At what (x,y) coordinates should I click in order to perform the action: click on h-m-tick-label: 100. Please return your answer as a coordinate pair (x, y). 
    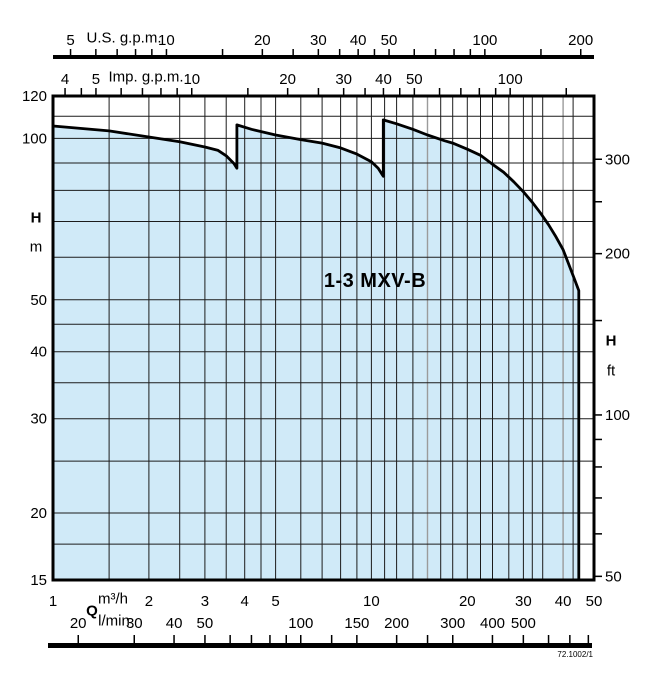
    Looking at the image, I should click on (34, 138).